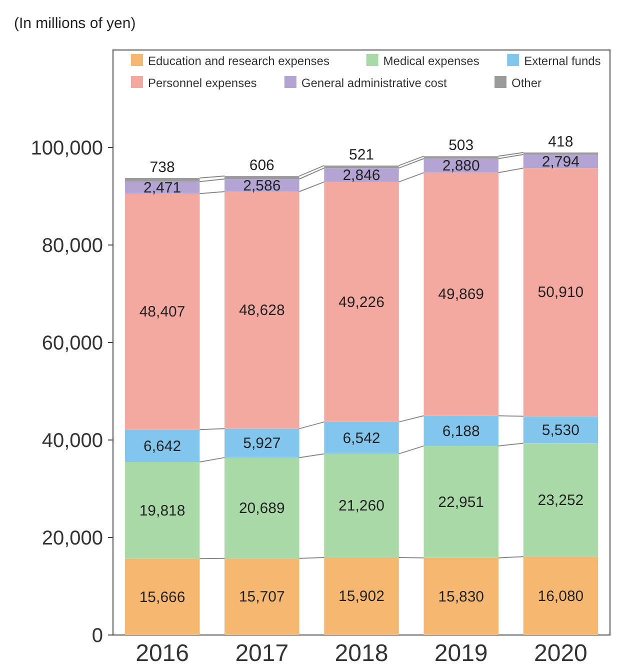 Image resolution: width=623 pixels, height=671 pixels. Describe the element at coordinates (262, 185) in the screenshot. I see `data-label: 2,586` at that location.